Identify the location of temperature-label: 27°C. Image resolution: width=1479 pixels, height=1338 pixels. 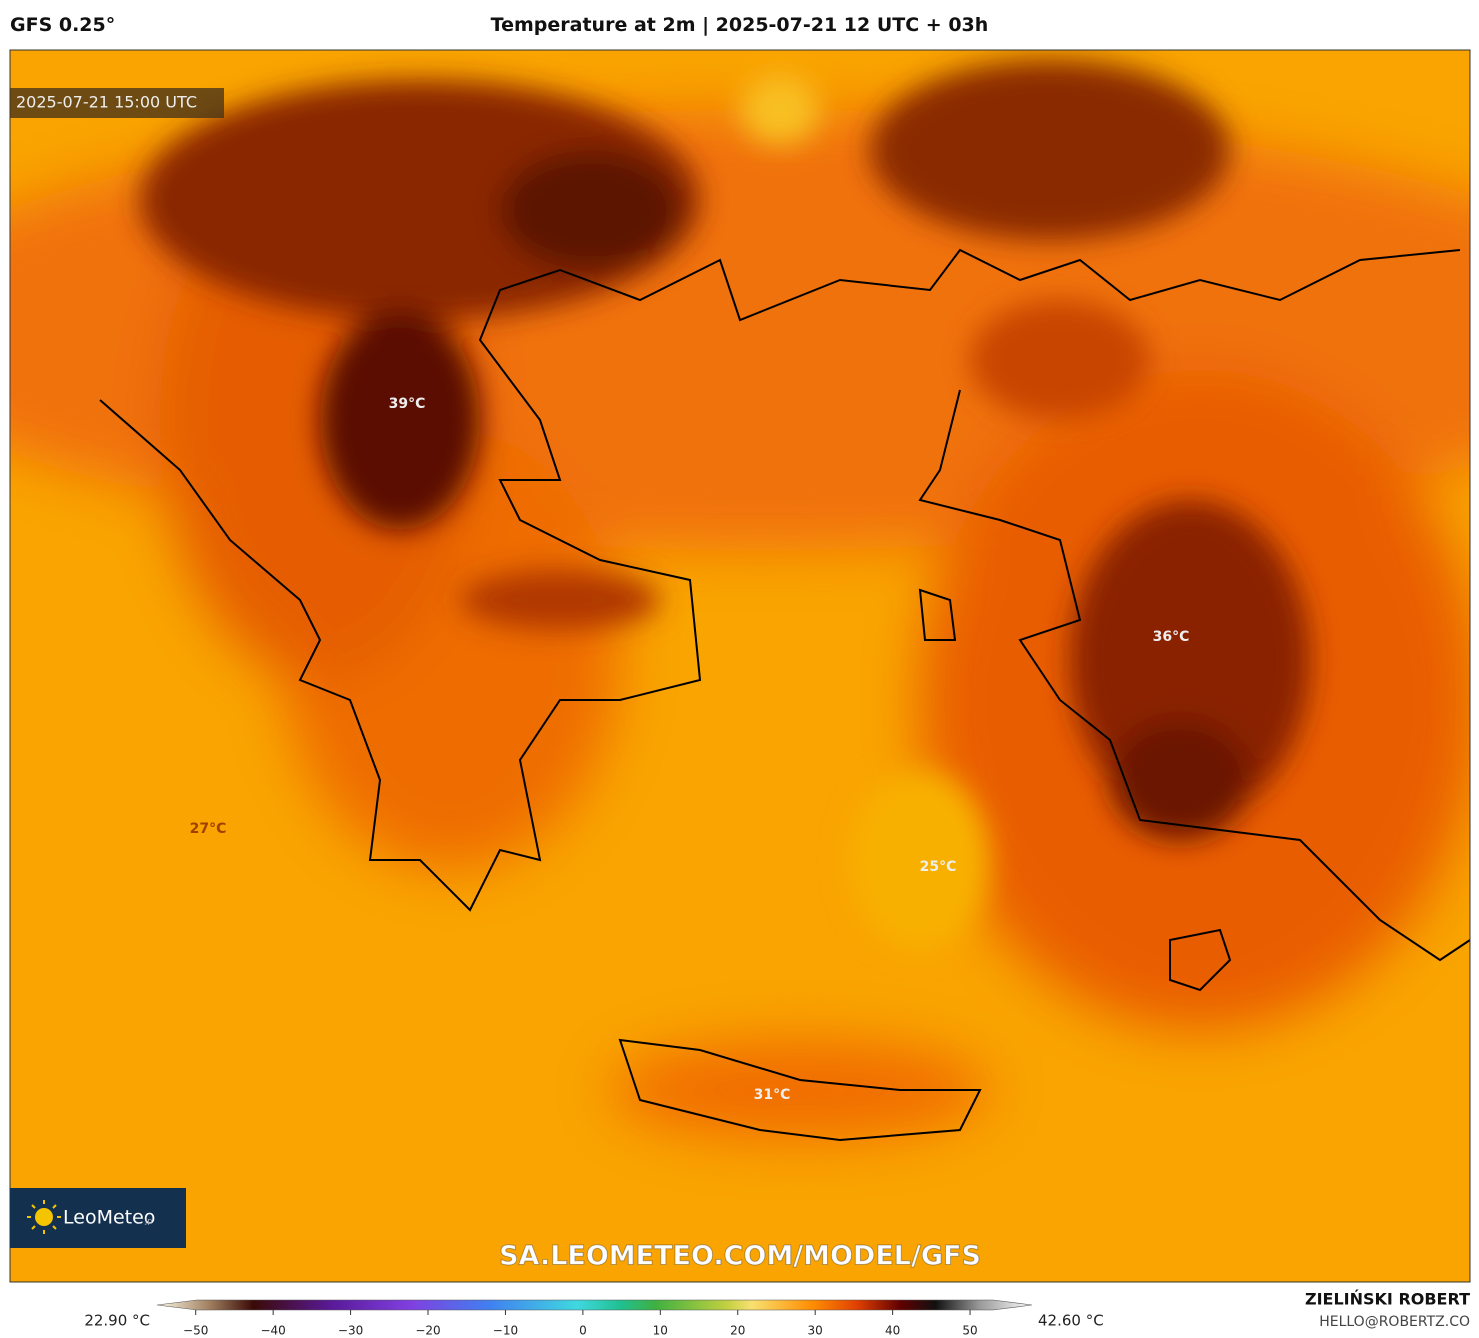
(208, 829).